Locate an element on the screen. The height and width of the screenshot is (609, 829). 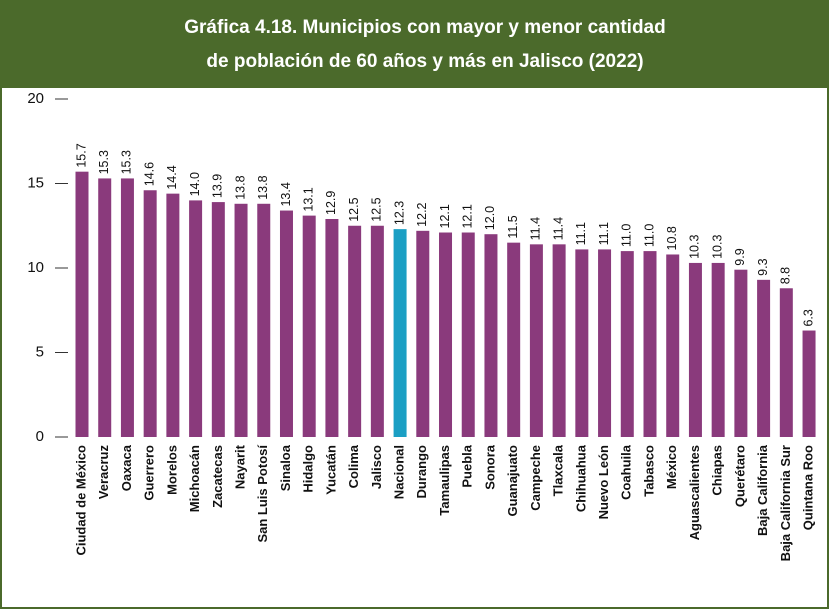
value-label: 14.0 is located at coordinates (195, 184).